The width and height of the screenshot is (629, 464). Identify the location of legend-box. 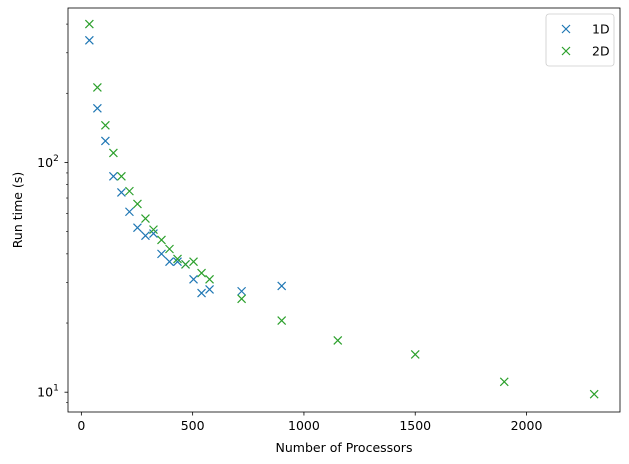
(580, 40).